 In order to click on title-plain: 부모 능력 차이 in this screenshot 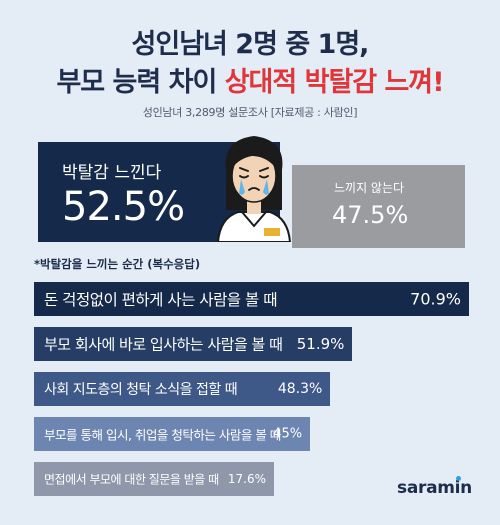, I will do `click(140, 82)`.